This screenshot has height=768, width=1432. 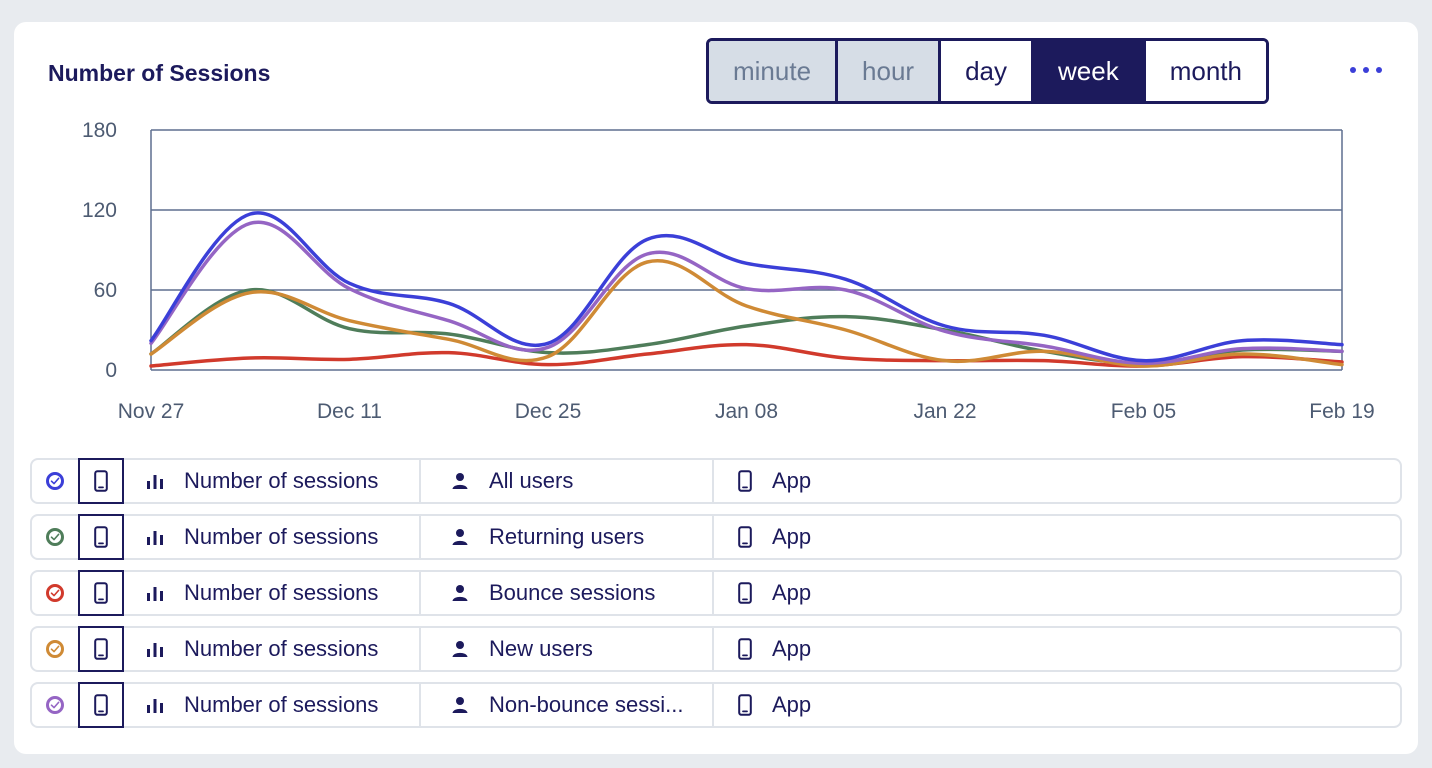 What do you see at coordinates (1090, 71) in the screenshot?
I see `granularity-week-button: week` at bounding box center [1090, 71].